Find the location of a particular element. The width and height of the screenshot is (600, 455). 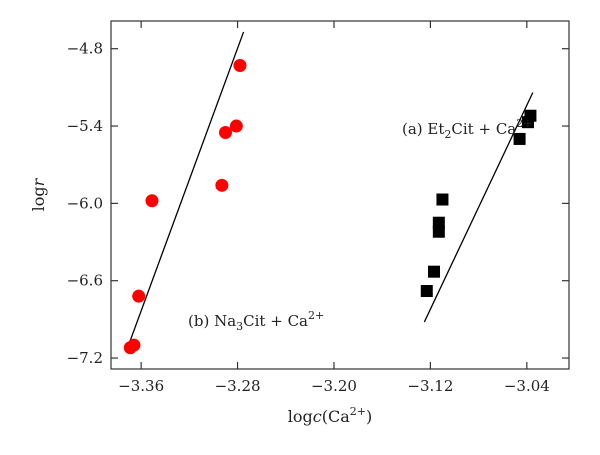

x-tick-label: −3.20 is located at coordinates (334, 386).